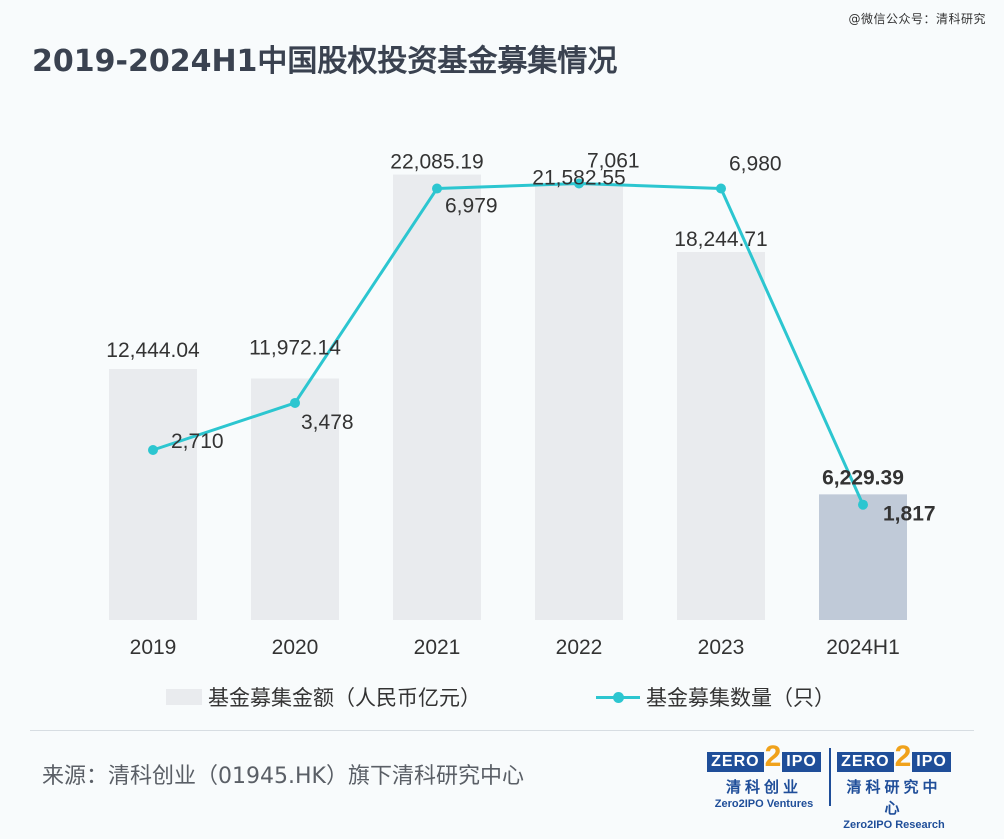 Image resolution: width=1004 pixels, height=839 pixels. Describe the element at coordinates (863, 647) in the screenshot. I see `x-tick-label-2024H1: 2024H1` at that location.